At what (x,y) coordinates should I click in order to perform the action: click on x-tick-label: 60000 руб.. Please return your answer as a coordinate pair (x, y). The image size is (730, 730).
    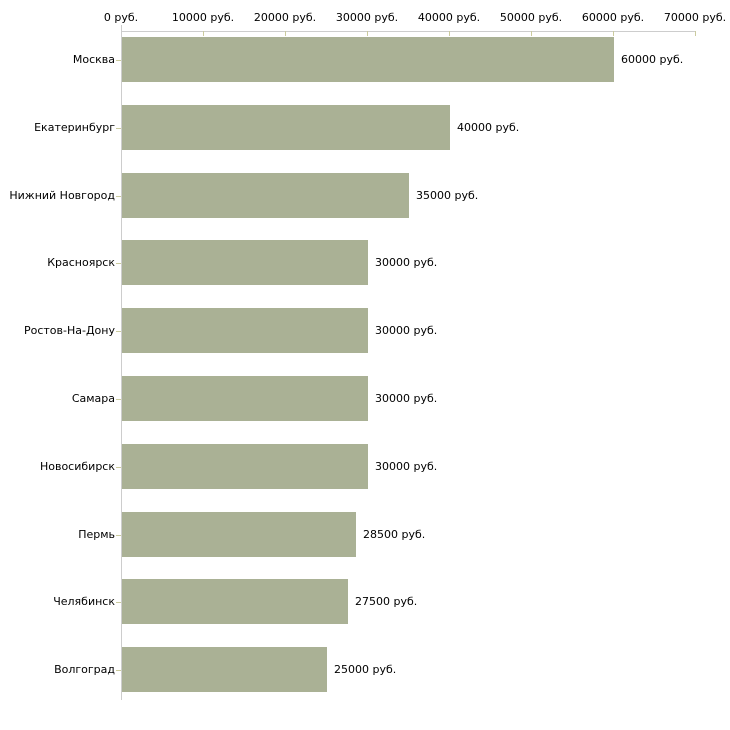
    Looking at the image, I should click on (613, 17).